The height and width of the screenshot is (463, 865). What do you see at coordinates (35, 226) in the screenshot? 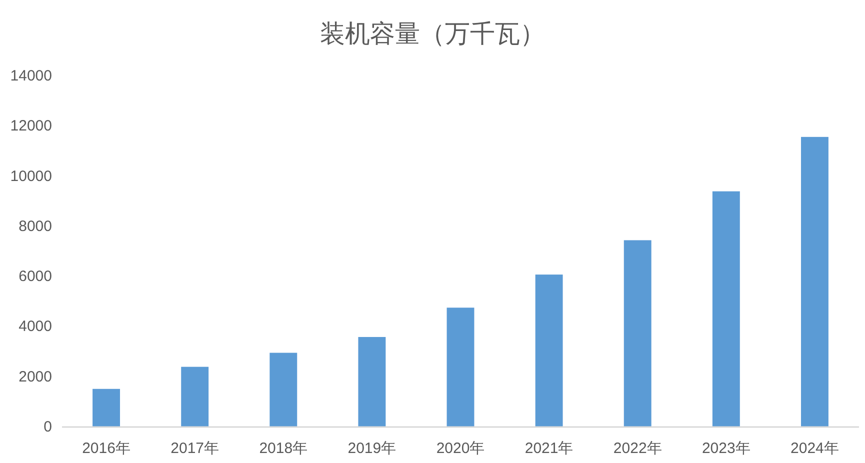
I see `y-tick-label: 8000` at bounding box center [35, 226].